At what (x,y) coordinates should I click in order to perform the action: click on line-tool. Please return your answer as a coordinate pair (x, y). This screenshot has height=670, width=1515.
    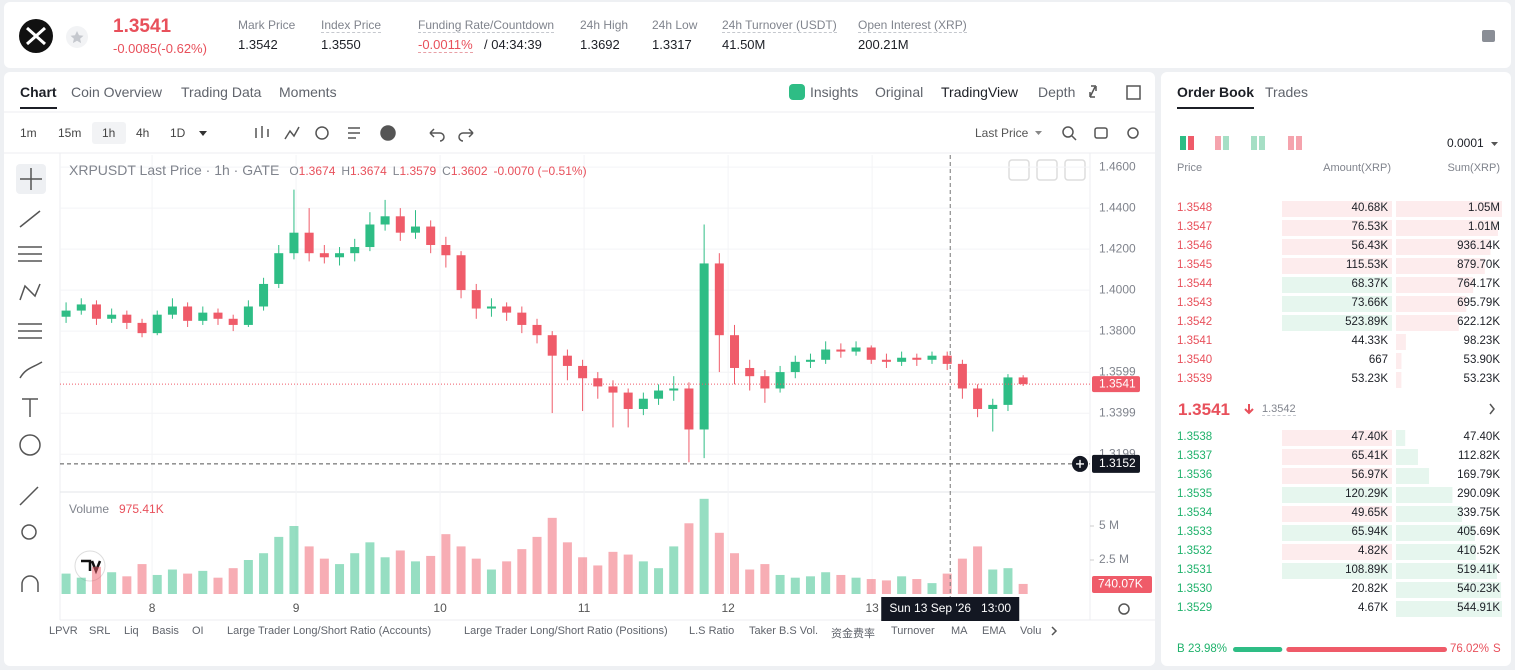
    Looking at the image, I should click on (30, 219).